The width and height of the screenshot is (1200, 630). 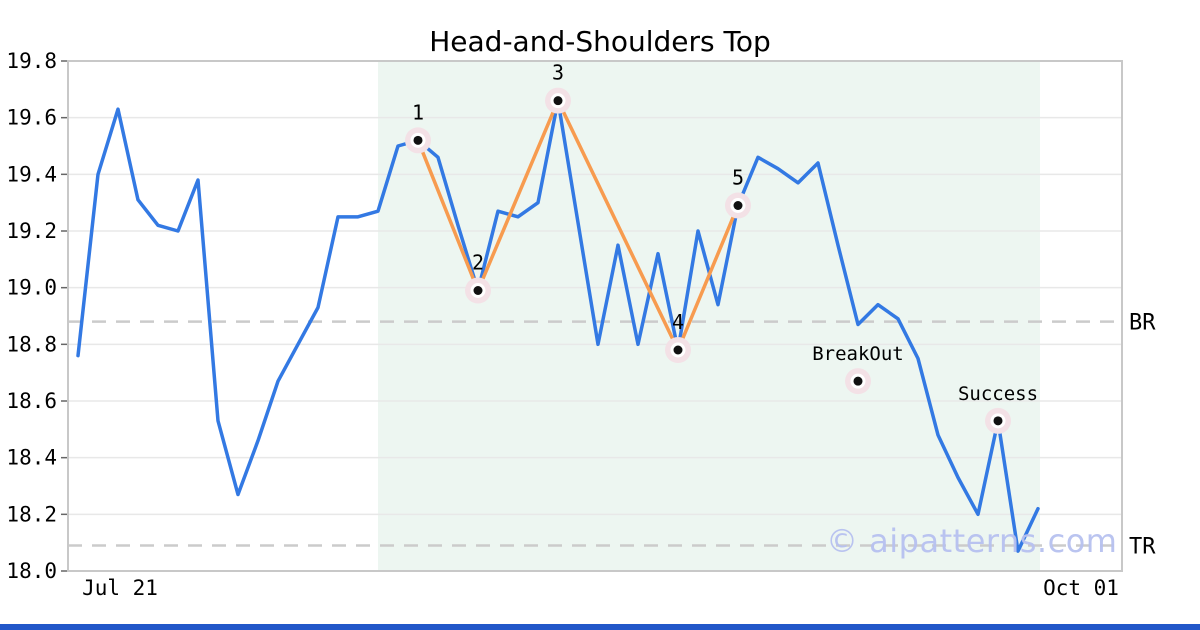 What do you see at coordinates (738, 178) in the screenshot?
I see `pattern-point-label: 5` at bounding box center [738, 178].